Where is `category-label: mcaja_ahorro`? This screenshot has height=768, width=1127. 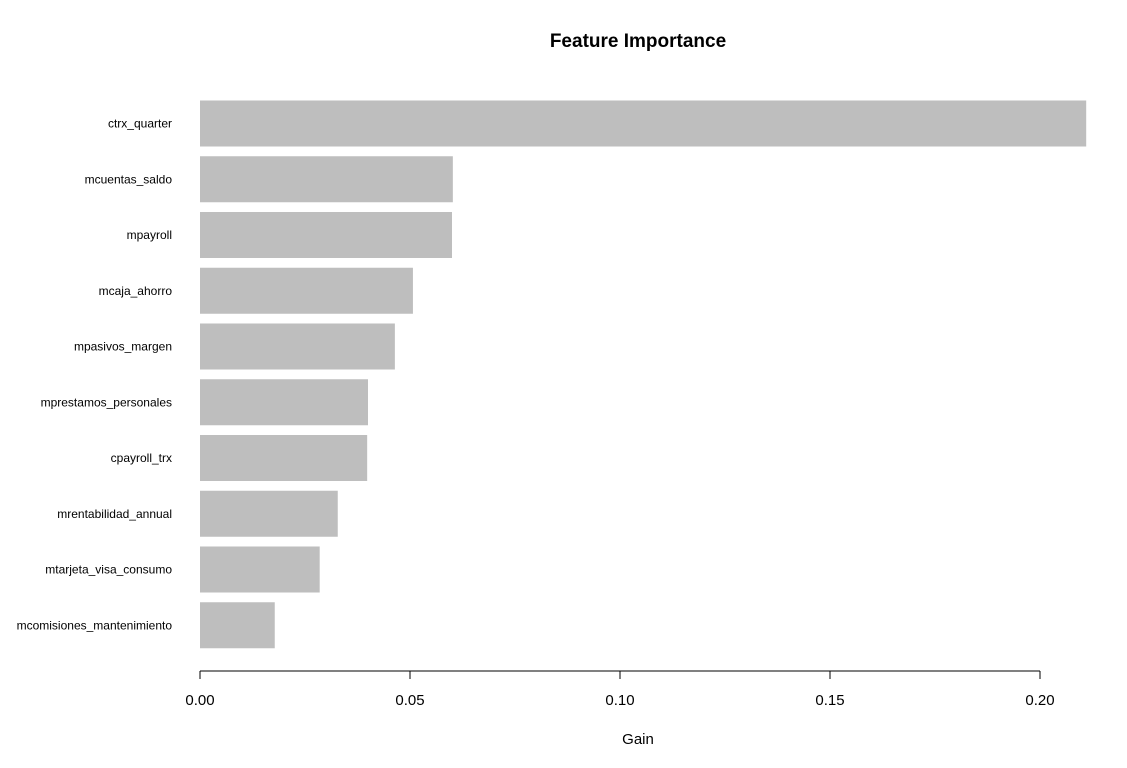
category-label: mcaja_ahorro is located at coordinates (136, 291).